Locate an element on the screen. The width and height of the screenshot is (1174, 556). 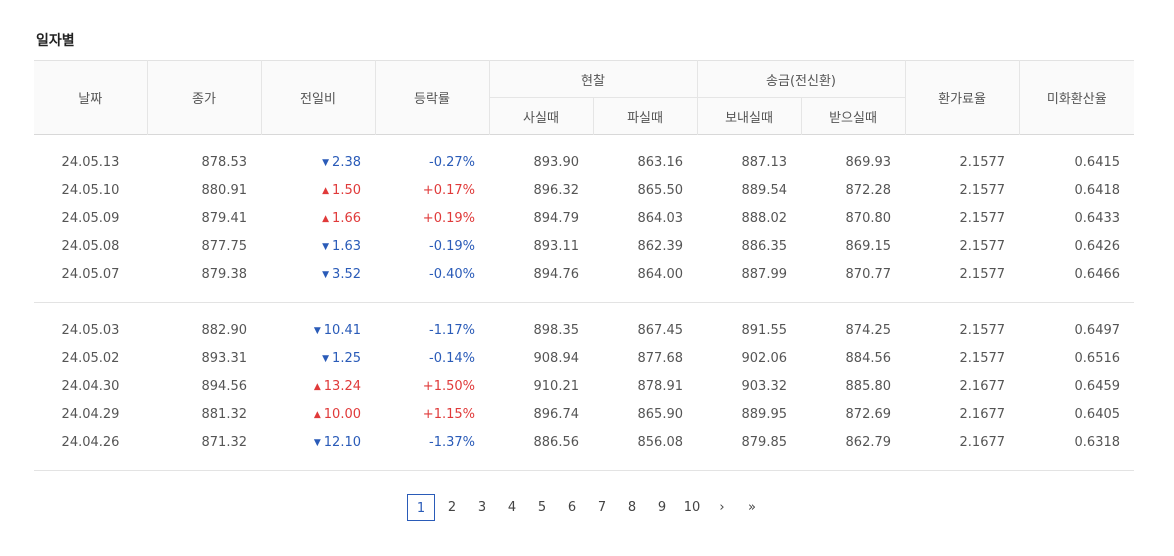
page-9-link: 9 is located at coordinates (662, 507).